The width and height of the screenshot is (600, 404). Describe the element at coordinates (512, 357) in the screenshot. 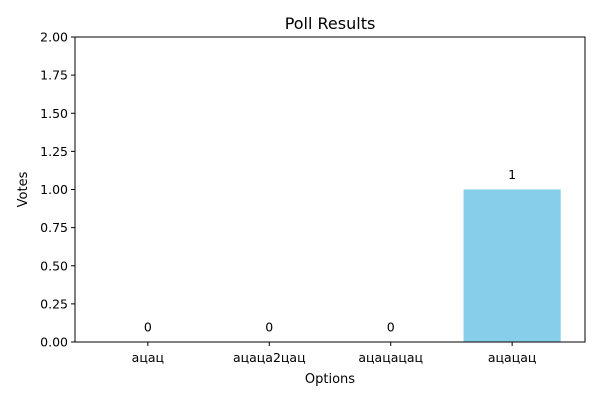

I see `x-tick-label: ацацац` at that location.